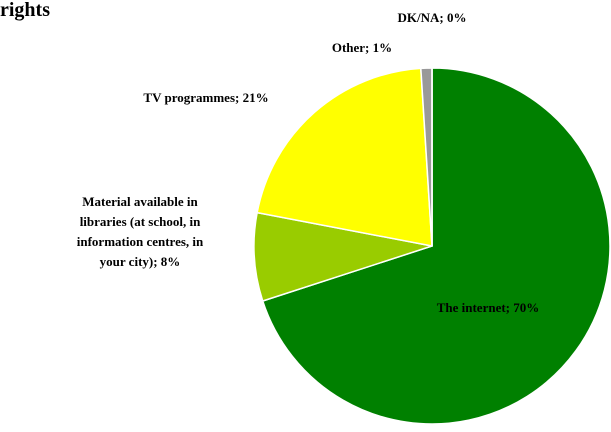  I want to click on data-label: TV programmes; 21%, so click(205, 97).